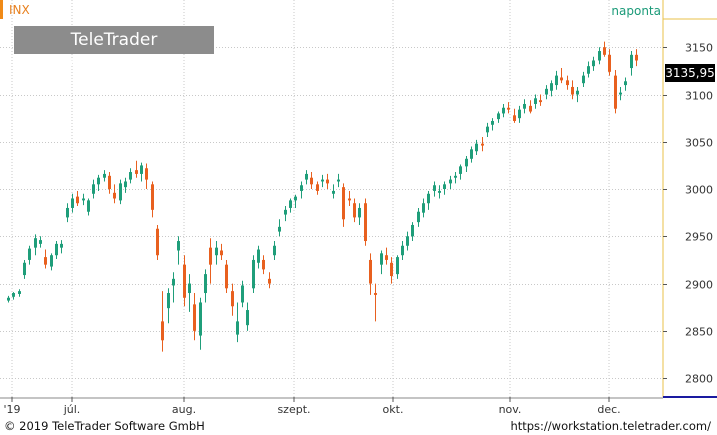 The width and height of the screenshot is (717, 435). I want to click on copyright-text: © 2019 TeleTrader Software GmbH, so click(104, 426).